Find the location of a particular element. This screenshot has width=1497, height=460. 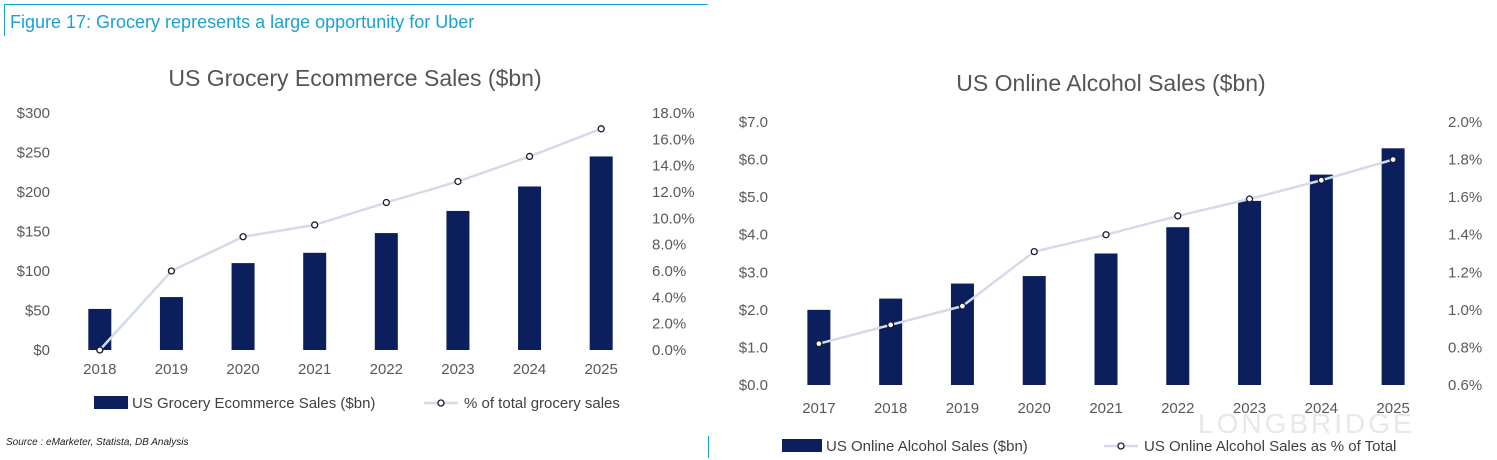

legend-line-label: US Online Alcohol Sales as % of Total is located at coordinates (1270, 446).